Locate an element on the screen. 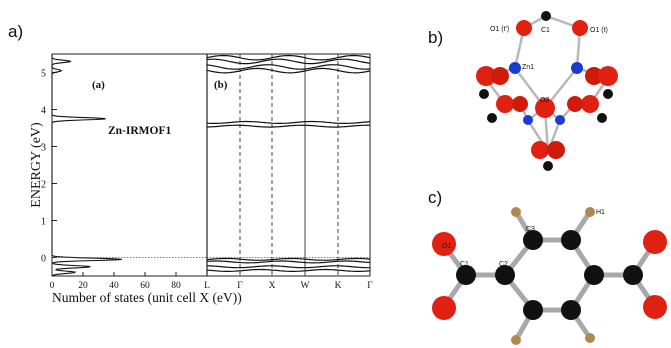  x-ticks: 0 20 40 60 80 is located at coordinates (115, 281).